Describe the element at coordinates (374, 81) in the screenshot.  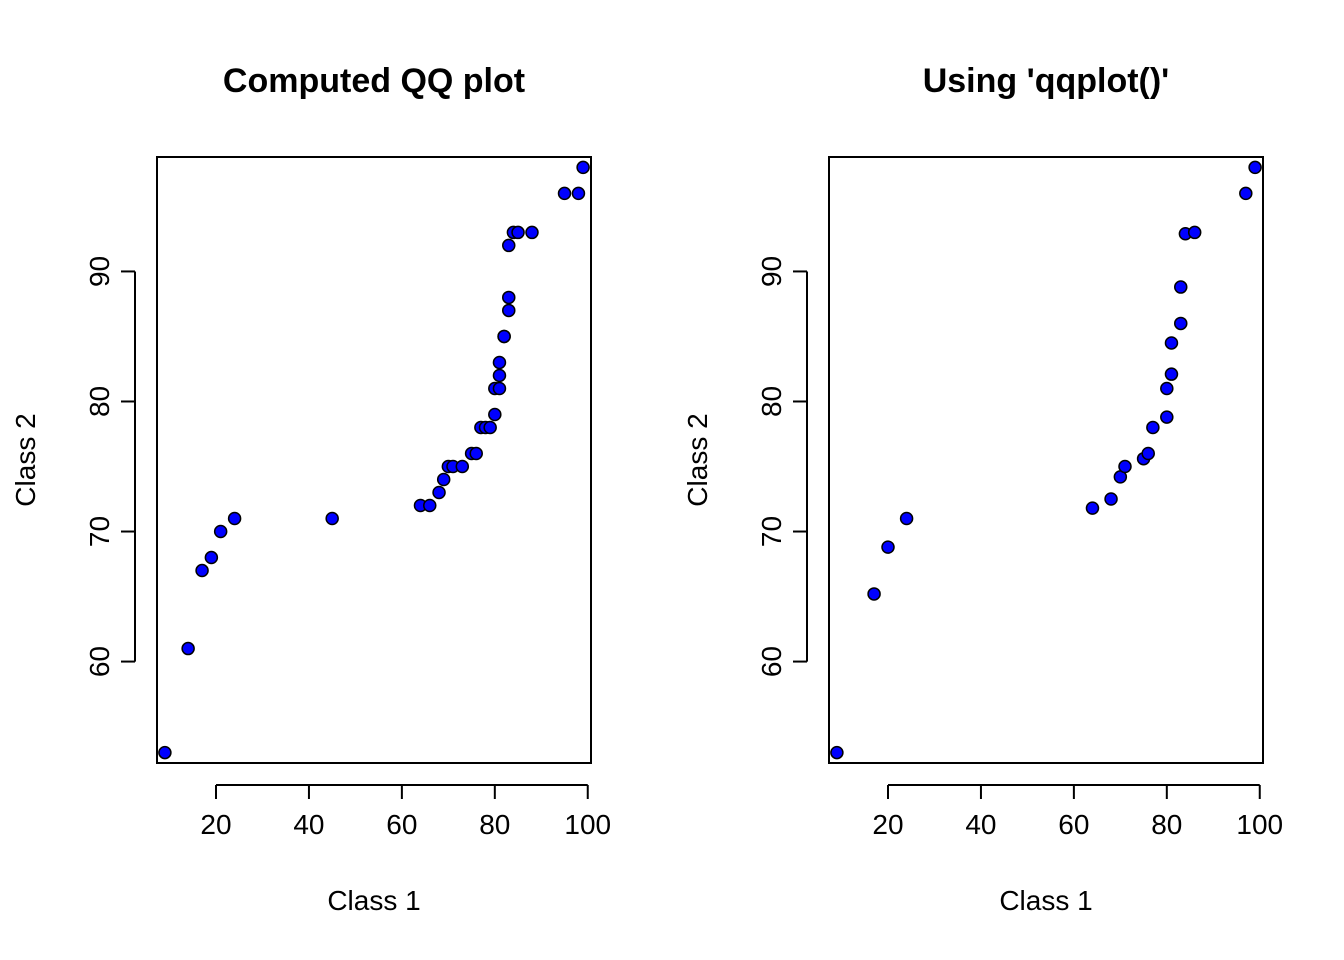
I see `chart-title: Computed QQ plot` at that location.